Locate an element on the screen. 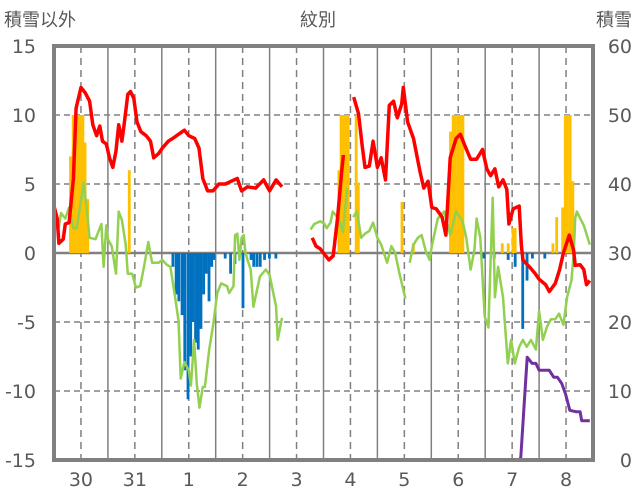  right-tick-label: 50 is located at coordinates (620, 116).